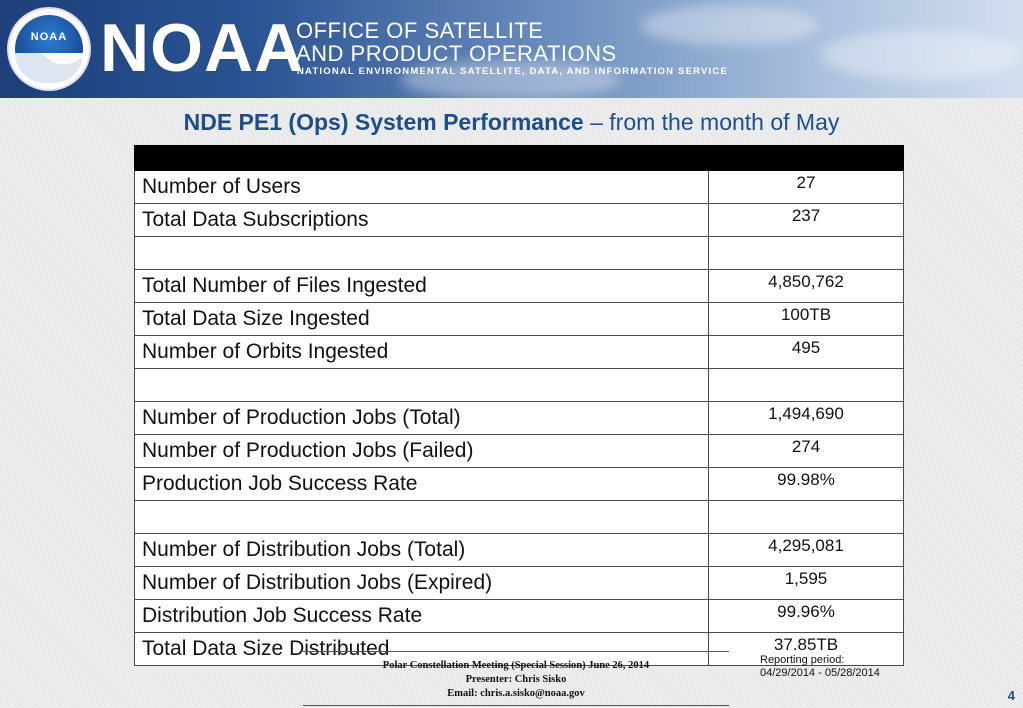  I want to click on table-row: Total Data Subscriptions 237, so click(519, 220).